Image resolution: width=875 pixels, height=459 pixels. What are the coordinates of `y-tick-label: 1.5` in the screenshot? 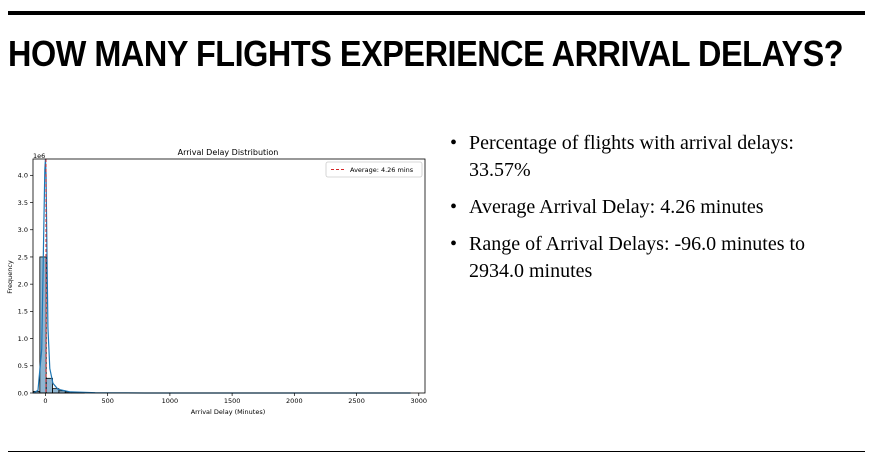 It's located at (23, 312).